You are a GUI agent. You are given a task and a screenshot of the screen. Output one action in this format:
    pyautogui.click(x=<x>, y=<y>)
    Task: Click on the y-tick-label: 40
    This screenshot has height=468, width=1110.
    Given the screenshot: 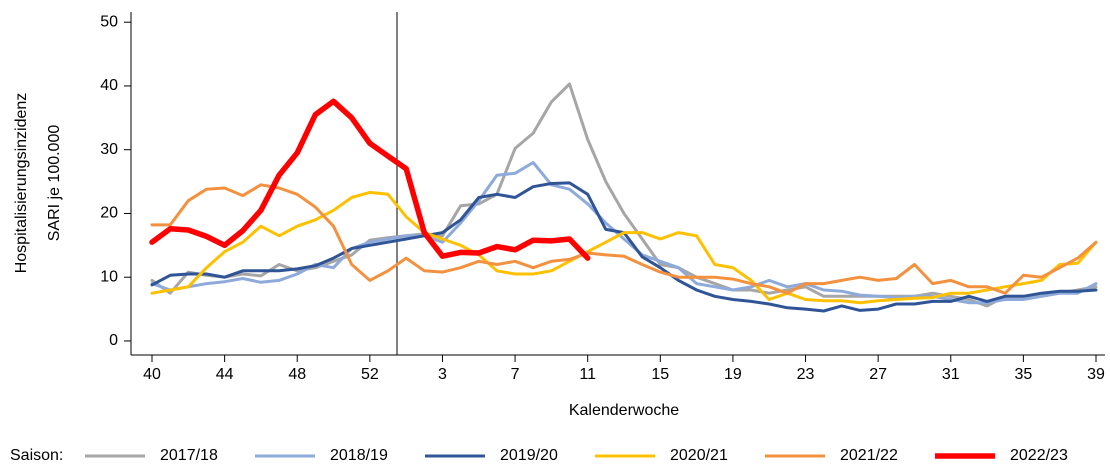 What is the action you would take?
    pyautogui.click(x=109, y=85)
    